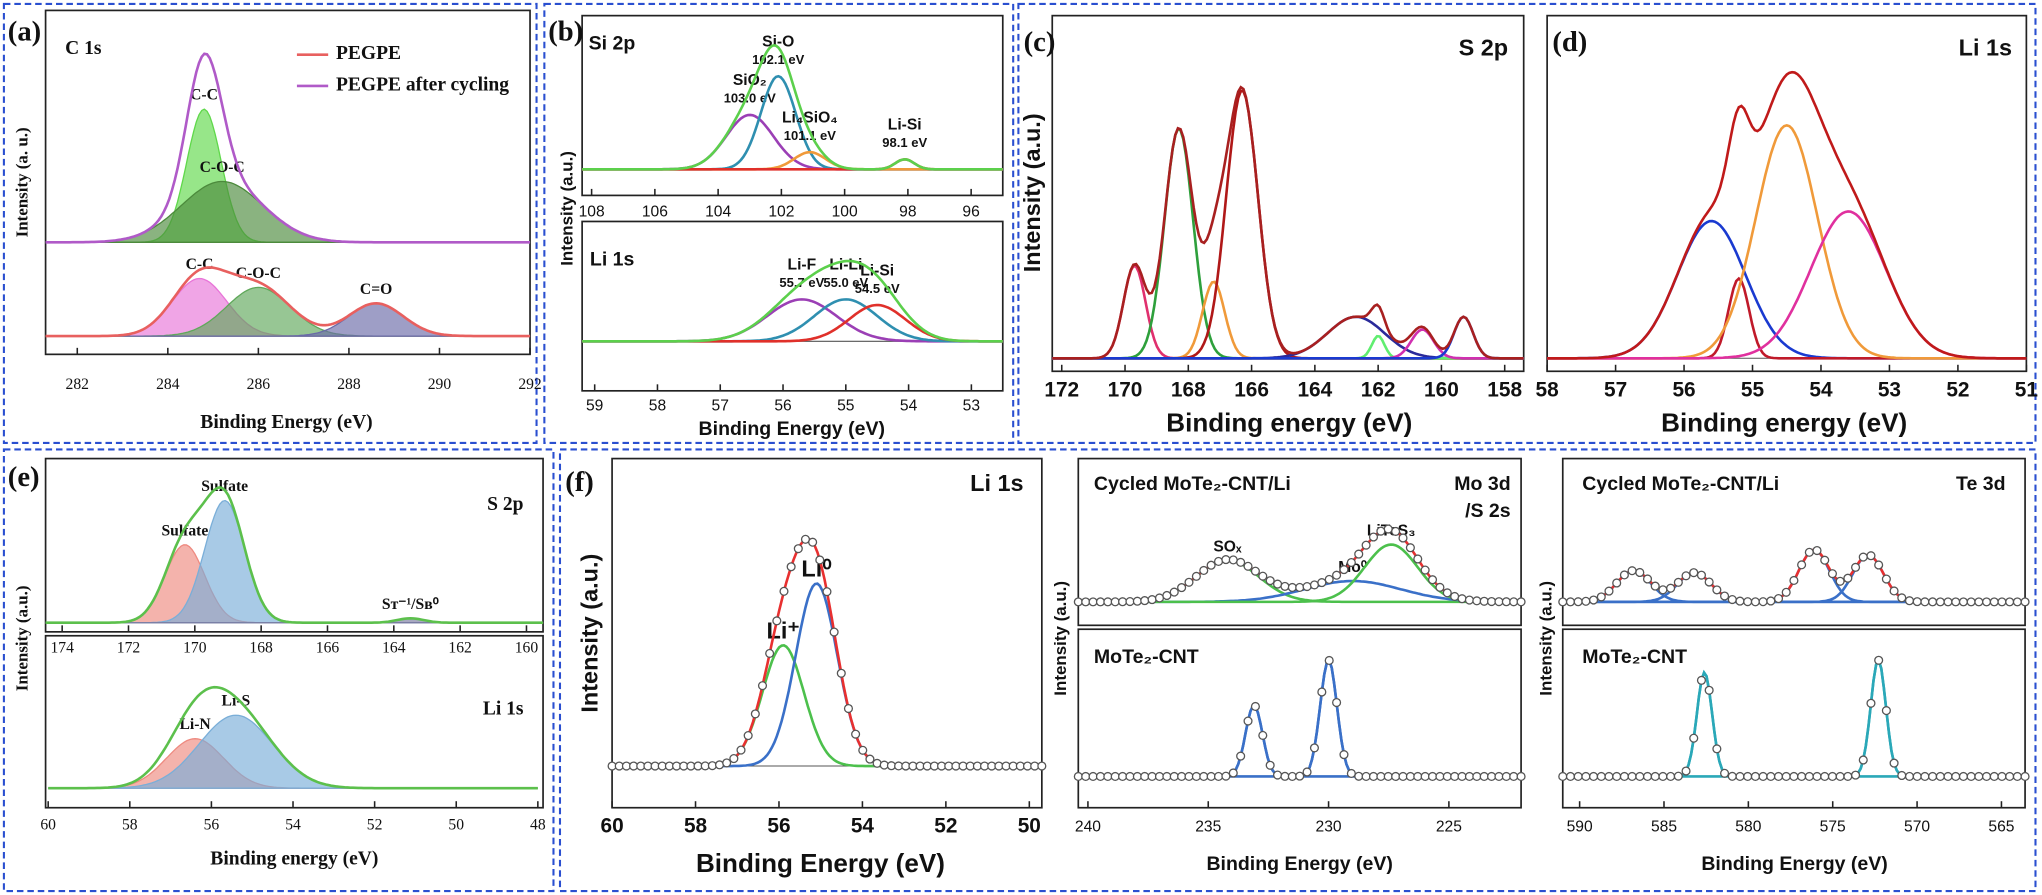  Describe the element at coordinates (21, 182) in the screenshot. I see `y-axis-label: Intensity (a. u.)` at that location.